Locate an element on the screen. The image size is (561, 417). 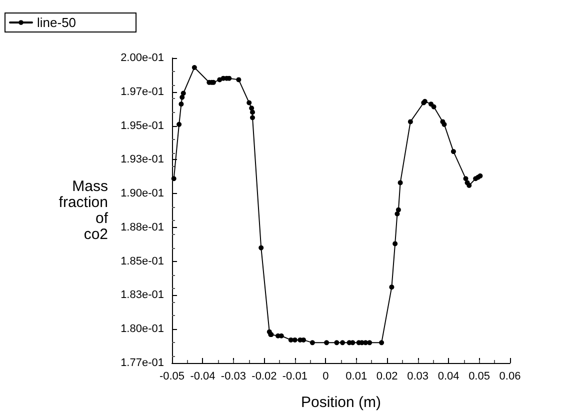
y-tick-label: 1.97e-01 is located at coordinates (142, 92).